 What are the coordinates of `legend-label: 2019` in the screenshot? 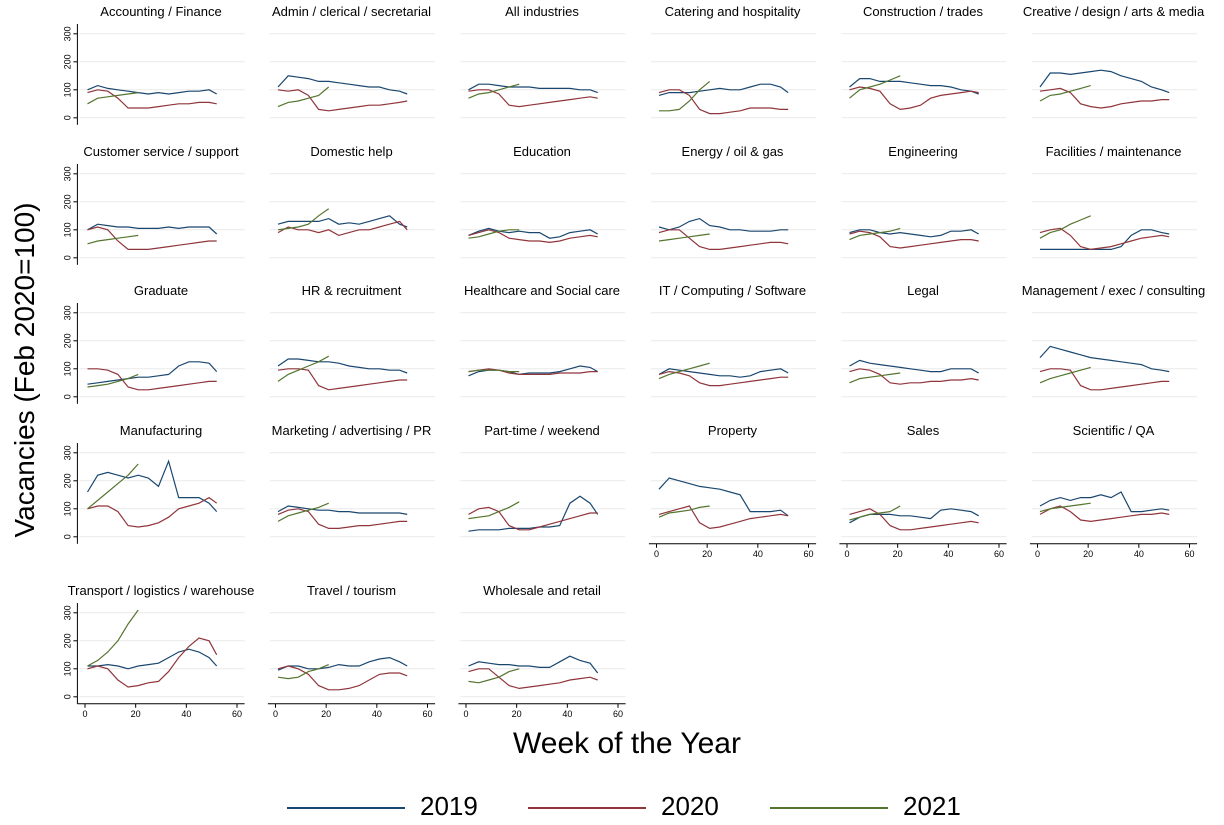 It's located at (449, 806).